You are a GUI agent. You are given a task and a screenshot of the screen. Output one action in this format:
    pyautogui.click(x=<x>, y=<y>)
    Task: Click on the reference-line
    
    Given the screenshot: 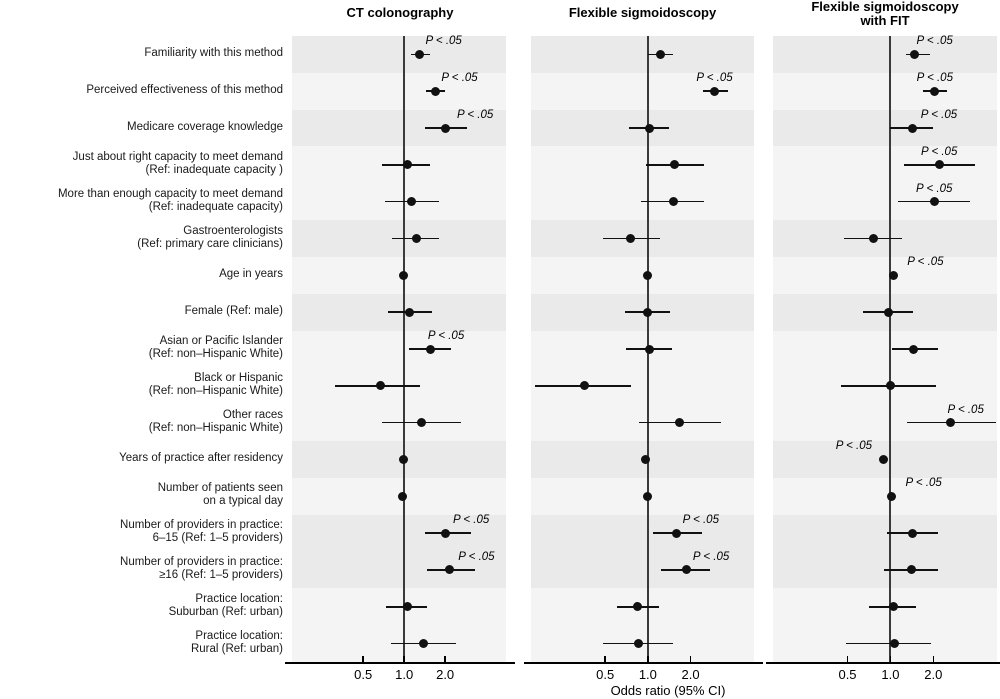 What is the action you would take?
    pyautogui.click(x=404, y=349)
    